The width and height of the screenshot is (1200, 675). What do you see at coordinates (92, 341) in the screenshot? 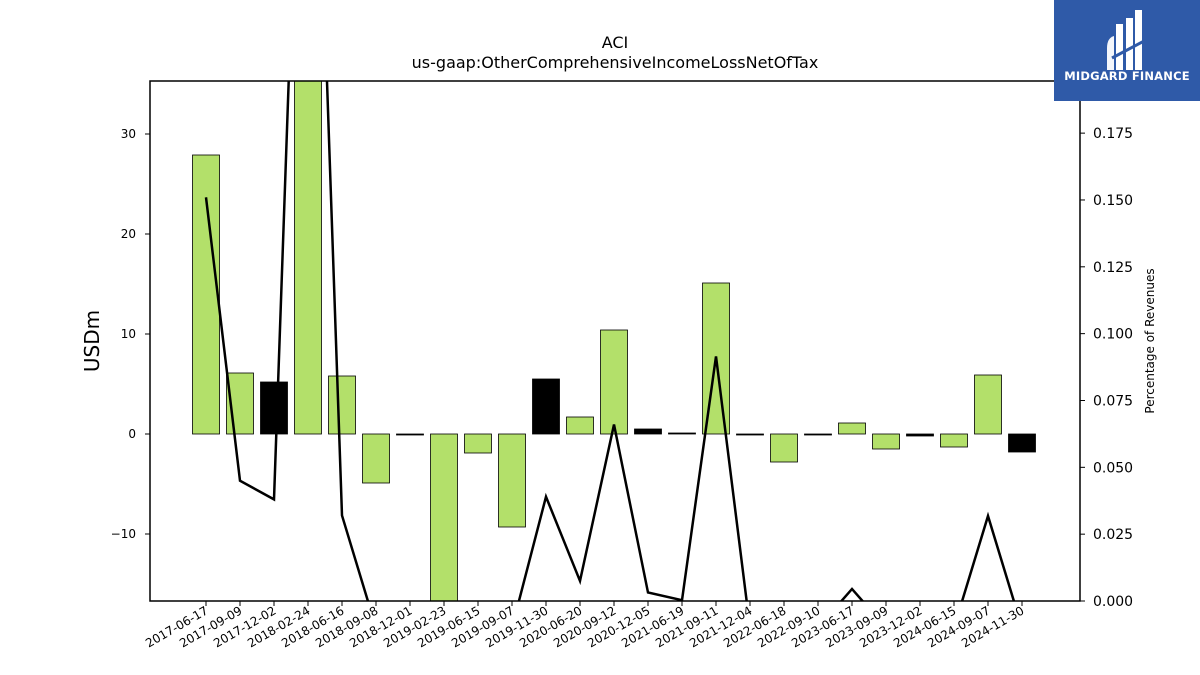
I see `y-axis-label: USDm` at bounding box center [92, 341].